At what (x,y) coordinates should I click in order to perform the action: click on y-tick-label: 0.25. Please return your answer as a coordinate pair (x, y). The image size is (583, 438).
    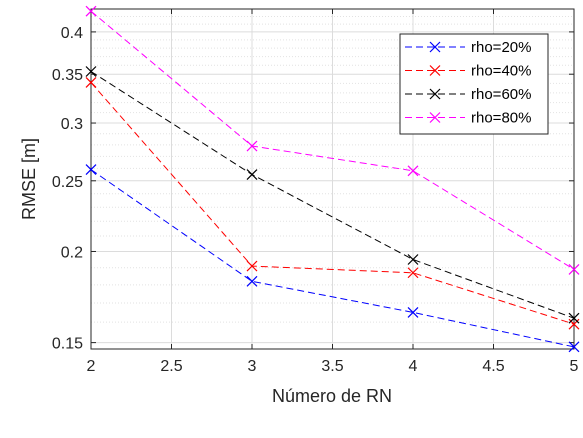
    Looking at the image, I should click on (67, 182).